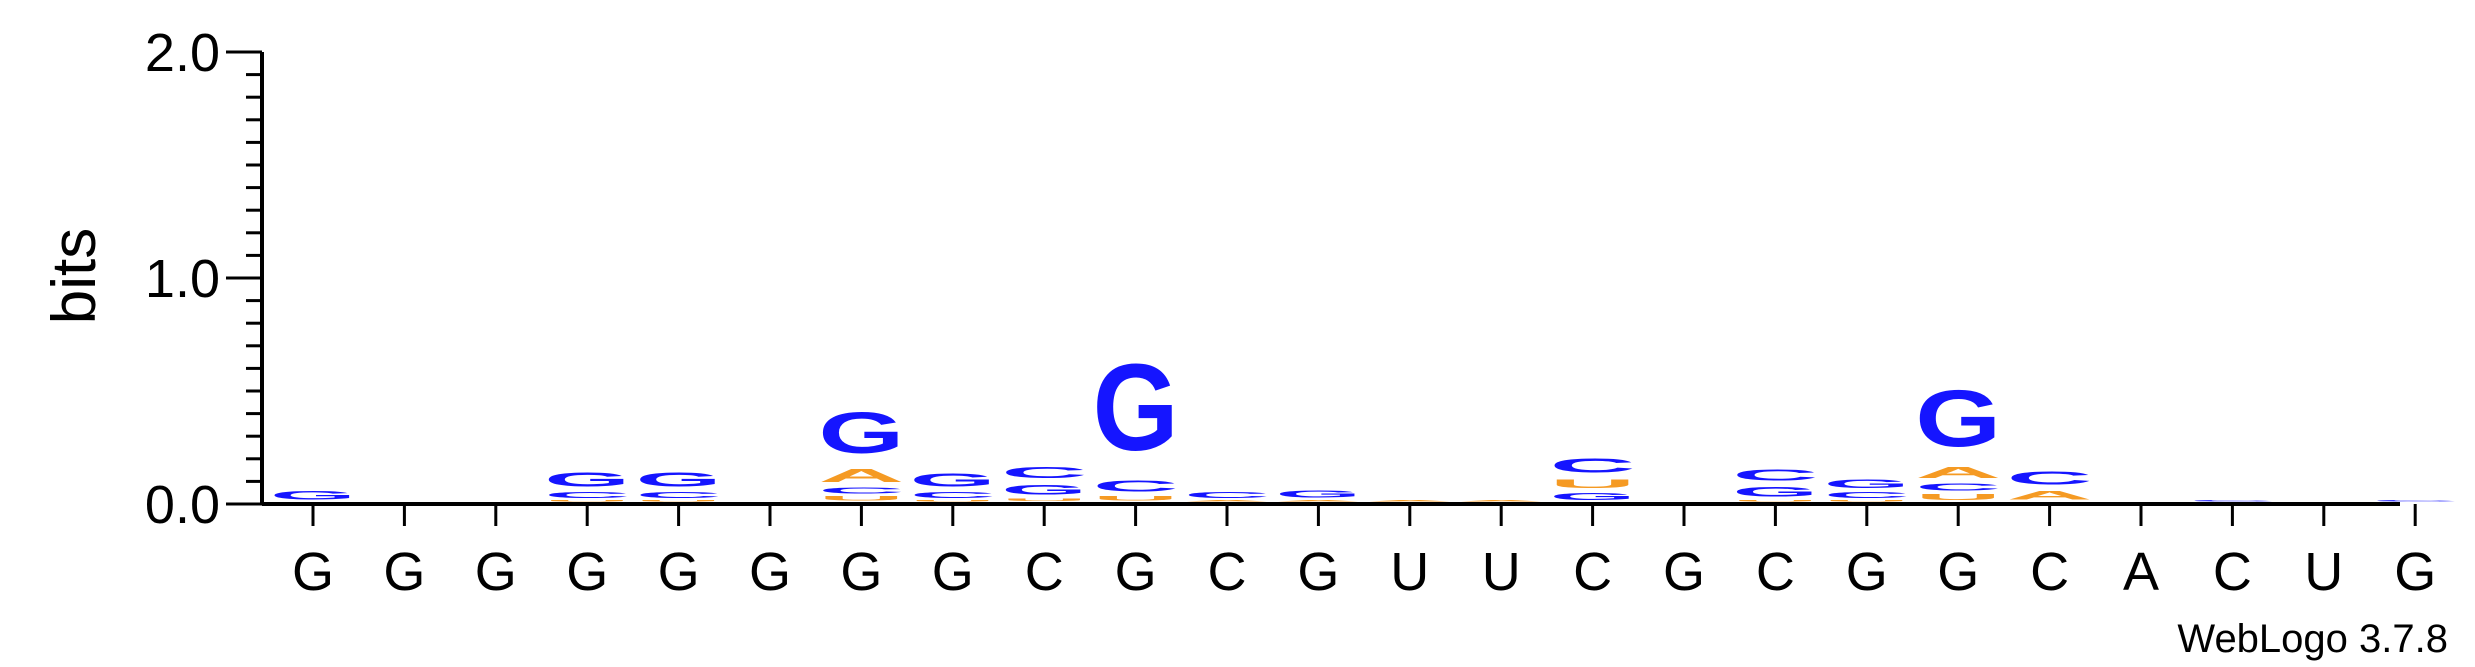 Image resolution: width=2475 pixels, height=667 pixels. Describe the element at coordinates (182, 279) in the screenshot. I see `y-tick-label: 1.0` at that location.